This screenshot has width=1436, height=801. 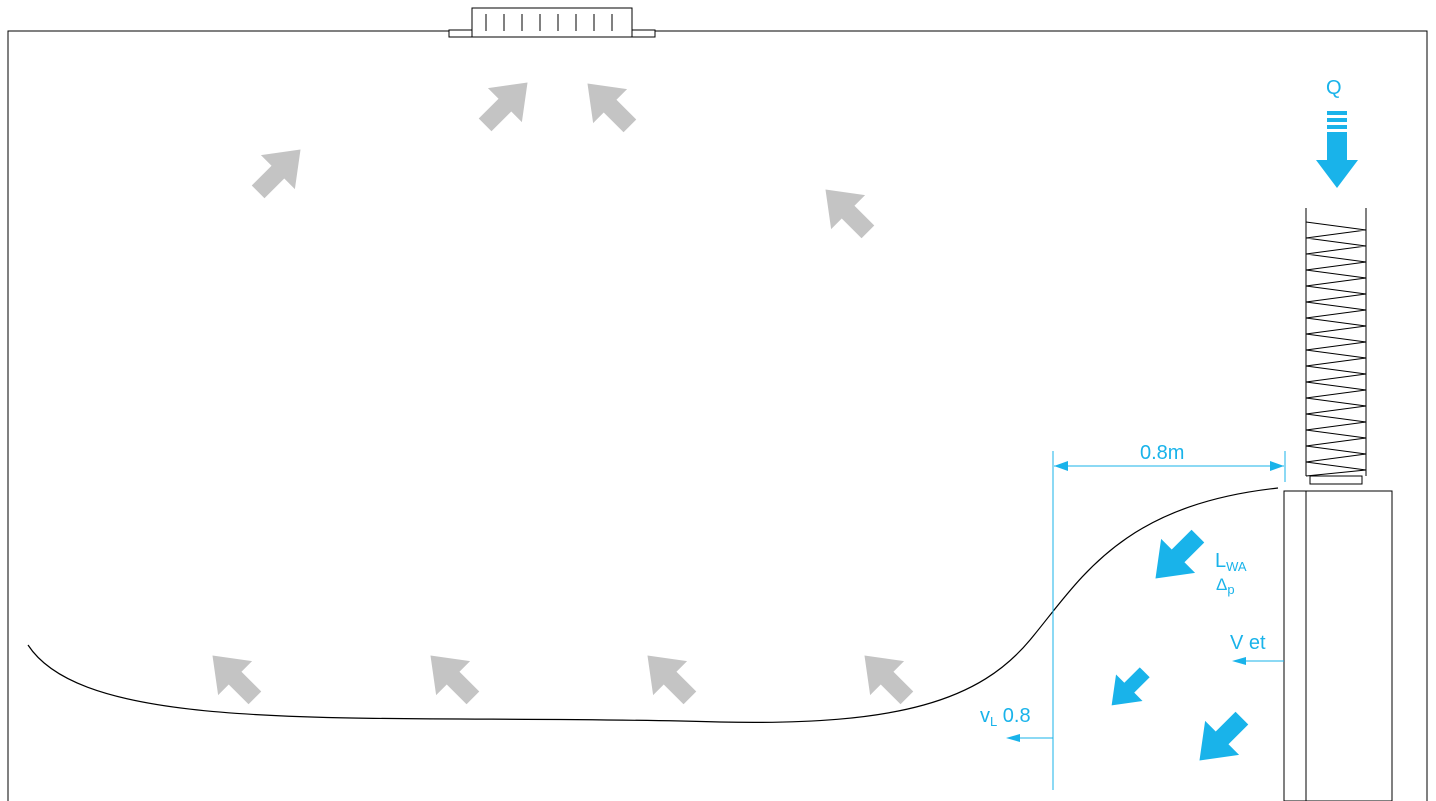 I want to click on velocity-label: vL 0.8, so click(x=1005, y=717).